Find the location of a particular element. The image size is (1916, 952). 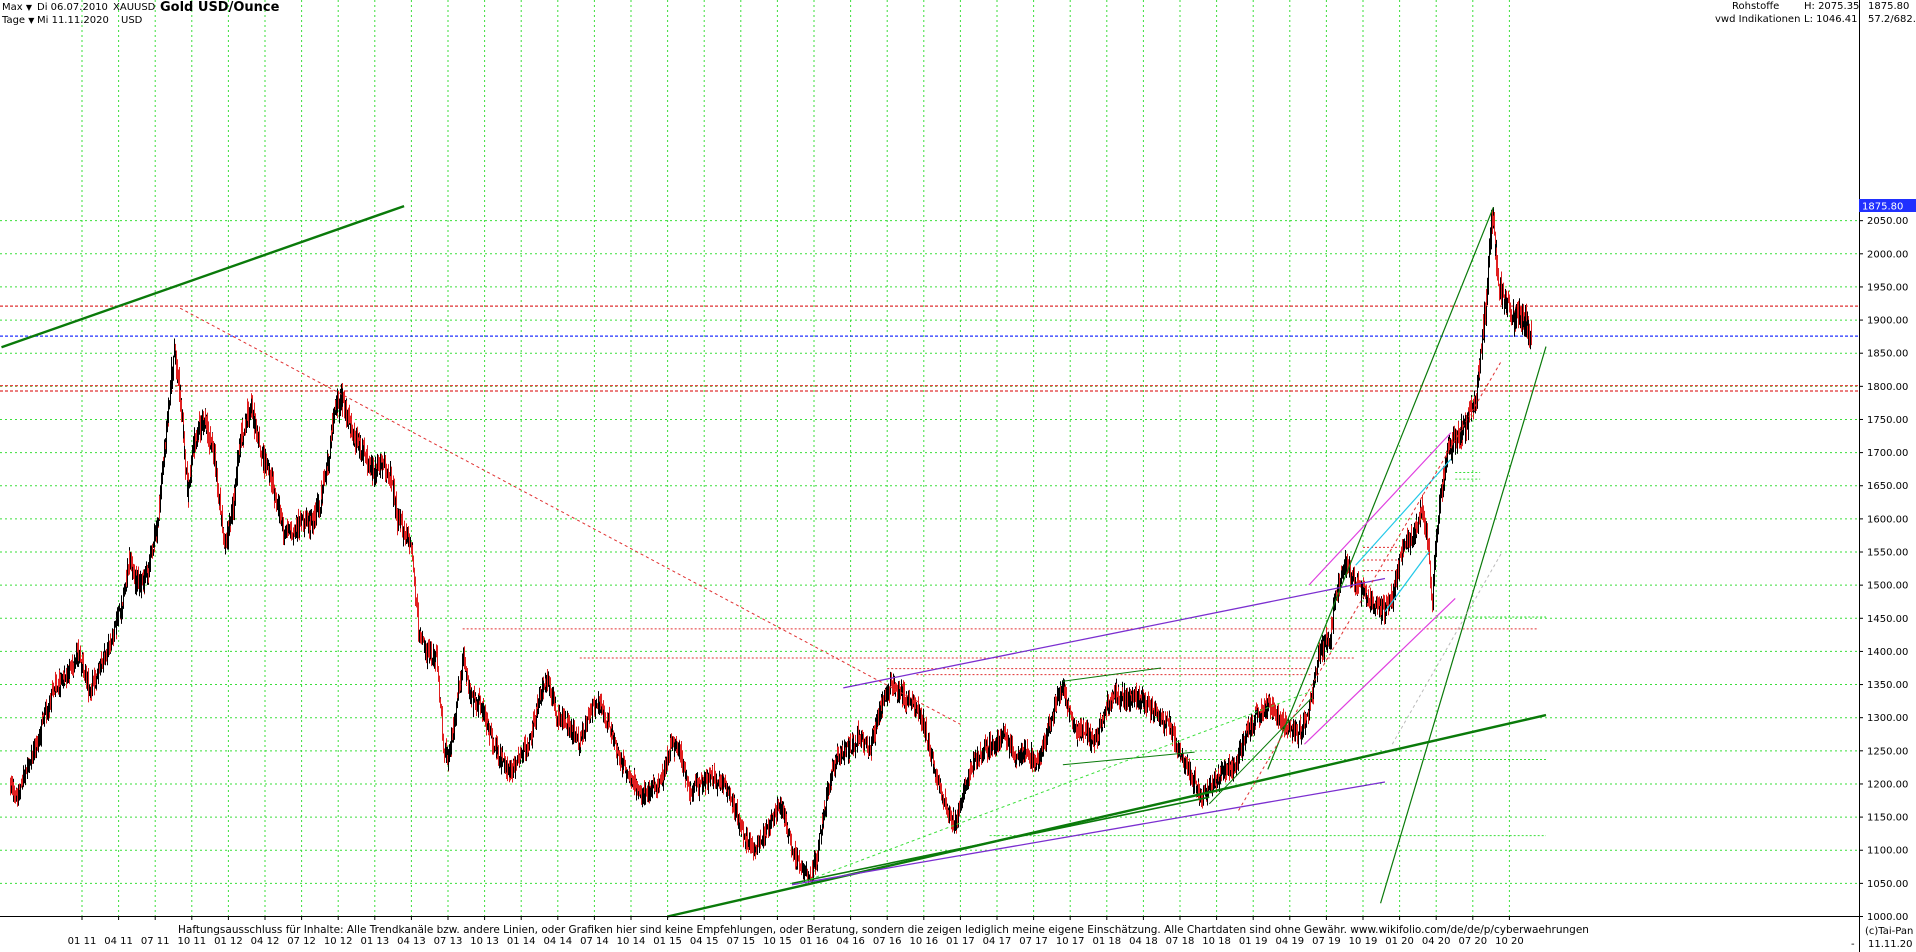

low-label: L: 1046.41 is located at coordinates (1831, 19).